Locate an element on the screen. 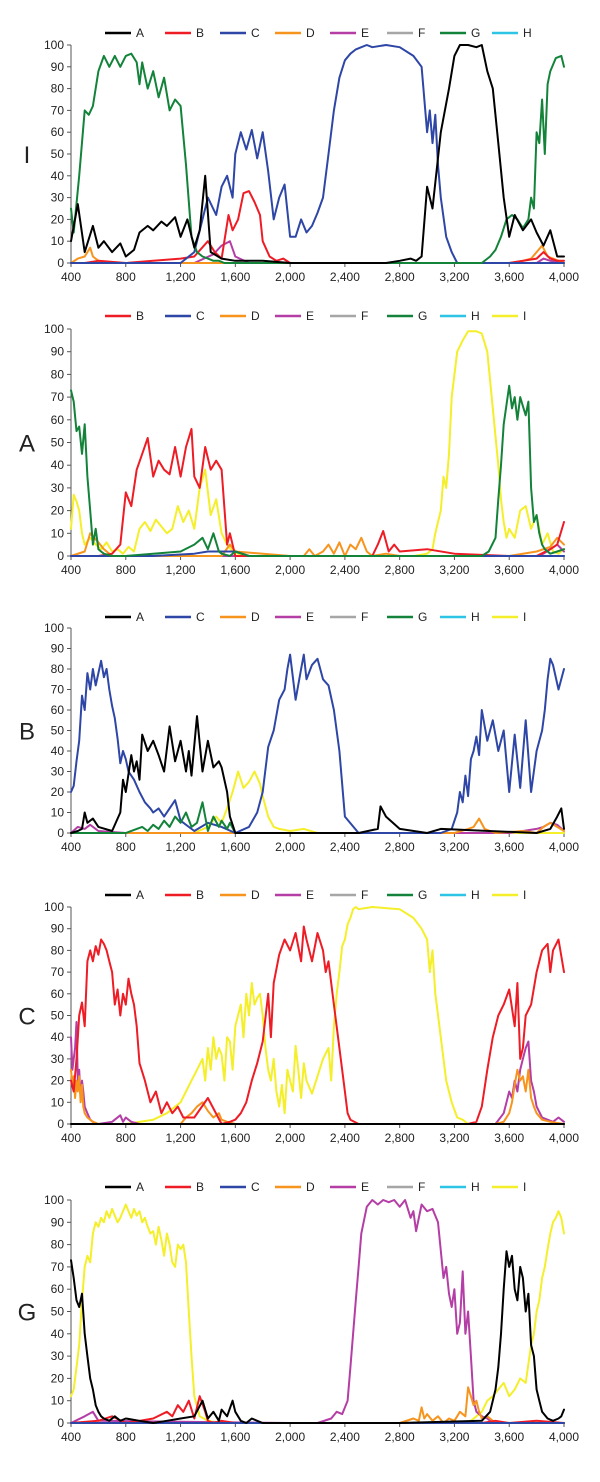  panel-label: A is located at coordinates (27, 444).